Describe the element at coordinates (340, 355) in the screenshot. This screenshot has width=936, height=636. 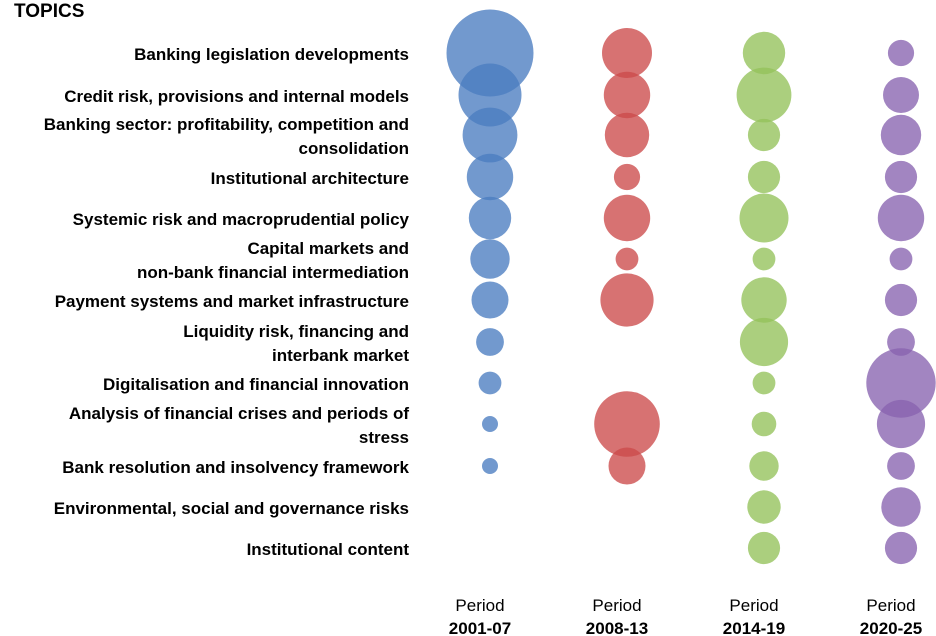
I see `topic-label: interbank market` at that location.